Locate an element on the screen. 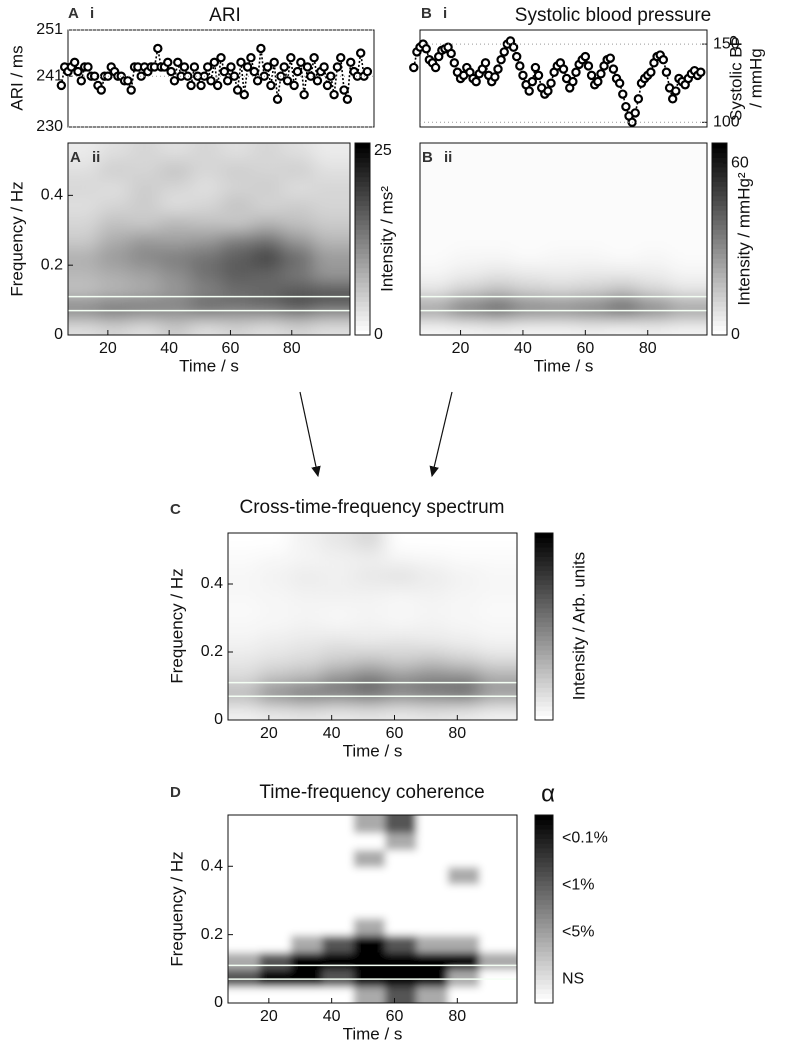 Image resolution: width=800 pixels, height=1048 pixels. x-axis-label: Time / s is located at coordinates (373, 750).